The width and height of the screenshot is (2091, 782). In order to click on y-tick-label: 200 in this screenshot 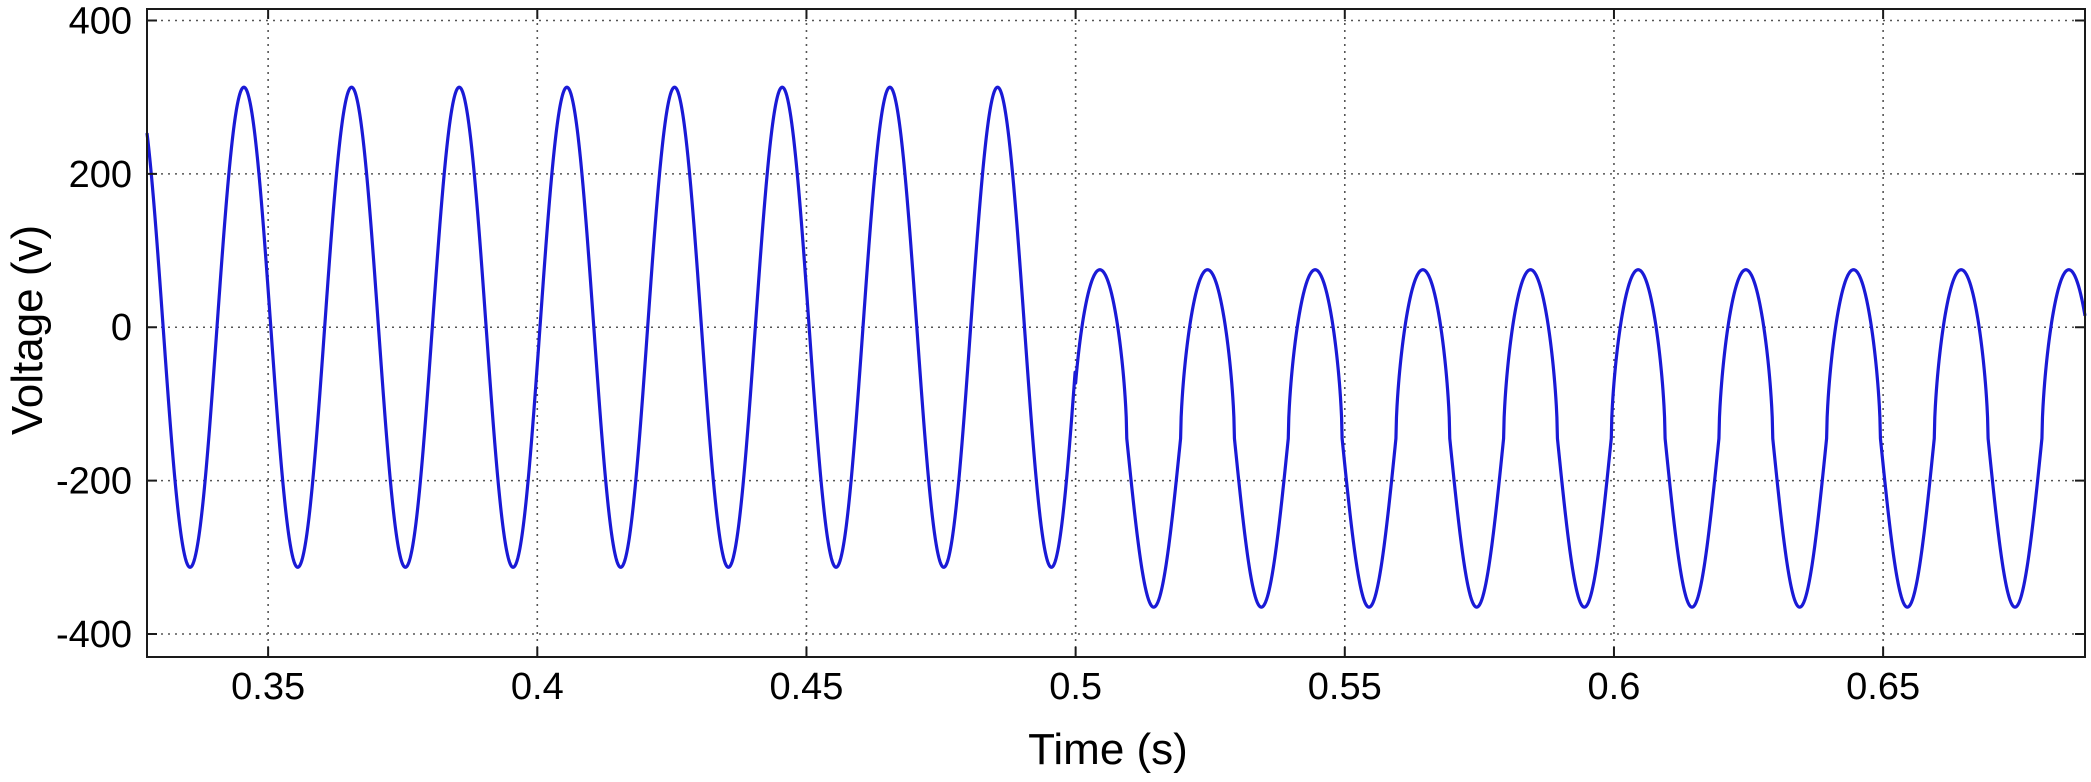, I will do `click(100, 175)`.